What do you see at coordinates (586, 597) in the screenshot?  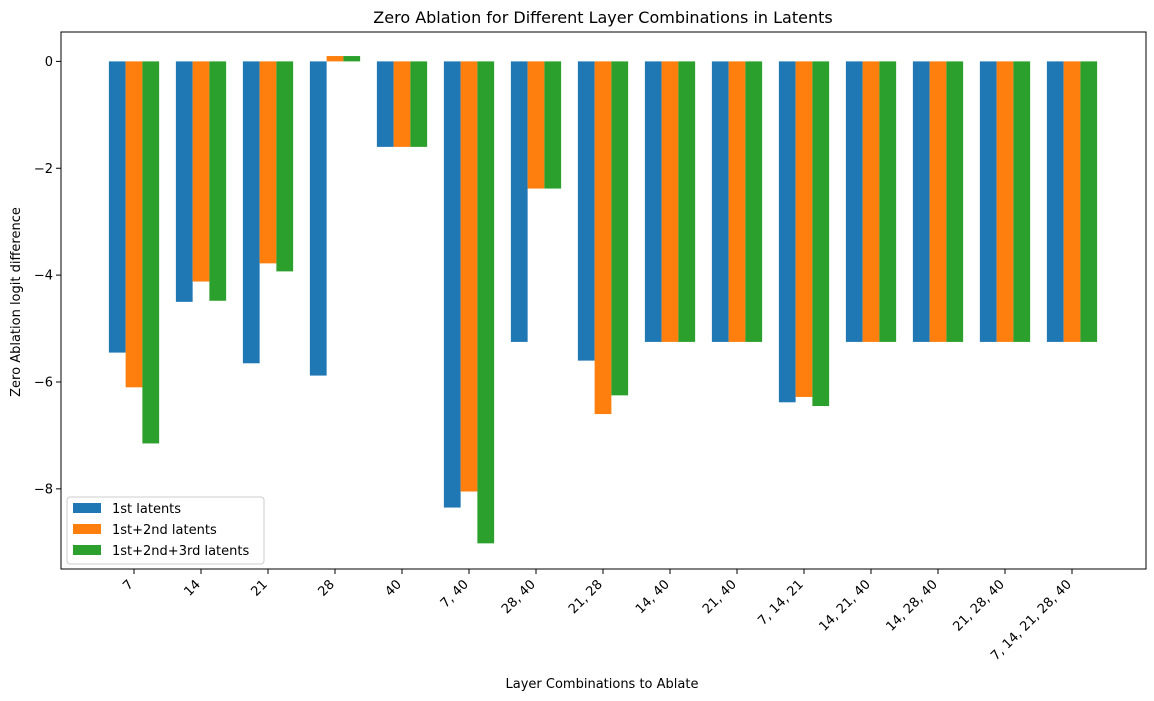 I see `x-tick-label: 21, 28` at bounding box center [586, 597].